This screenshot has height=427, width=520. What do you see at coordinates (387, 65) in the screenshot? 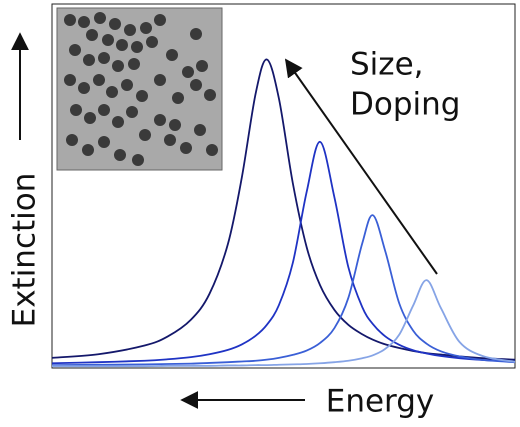
I see `annotation-text: Size,` at bounding box center [387, 65].